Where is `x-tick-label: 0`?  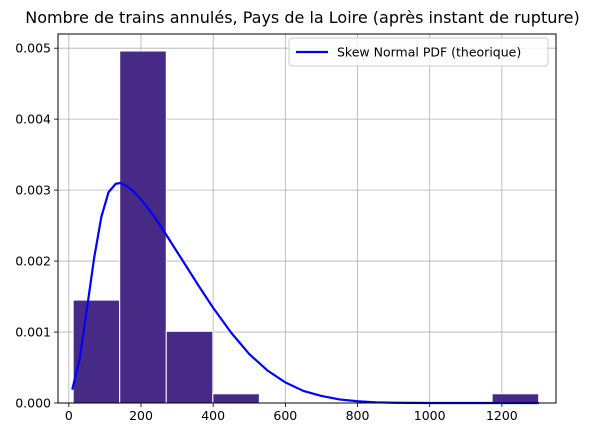
x-tick-label: 0 is located at coordinates (69, 415).